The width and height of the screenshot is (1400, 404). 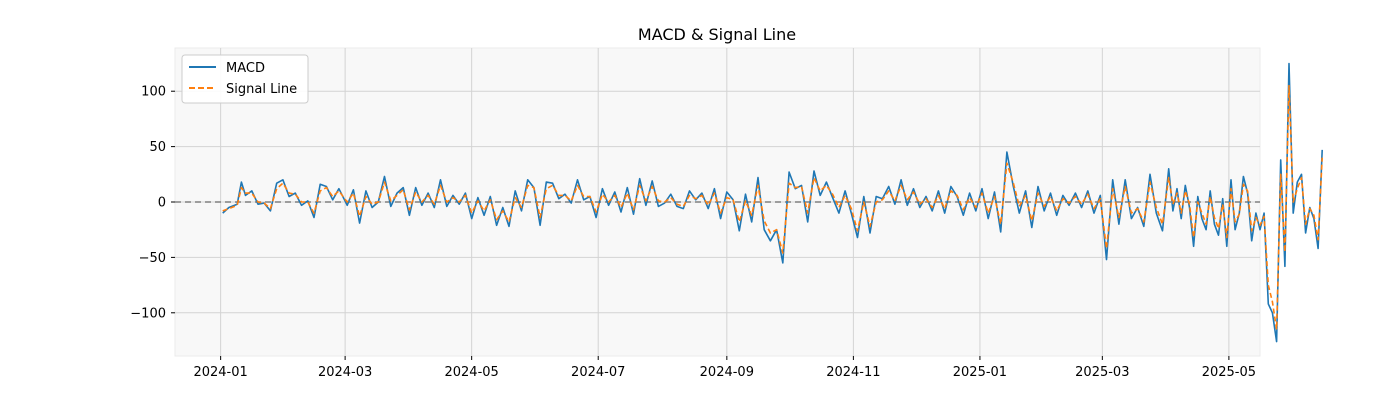 I want to click on legend: MACD Signal Line, so click(x=245, y=79).